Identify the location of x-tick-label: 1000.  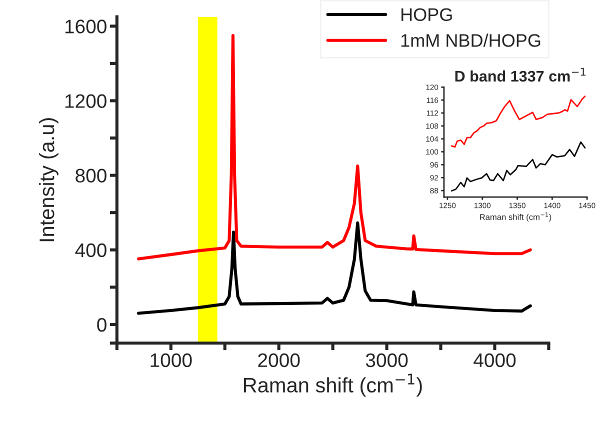
(171, 360).